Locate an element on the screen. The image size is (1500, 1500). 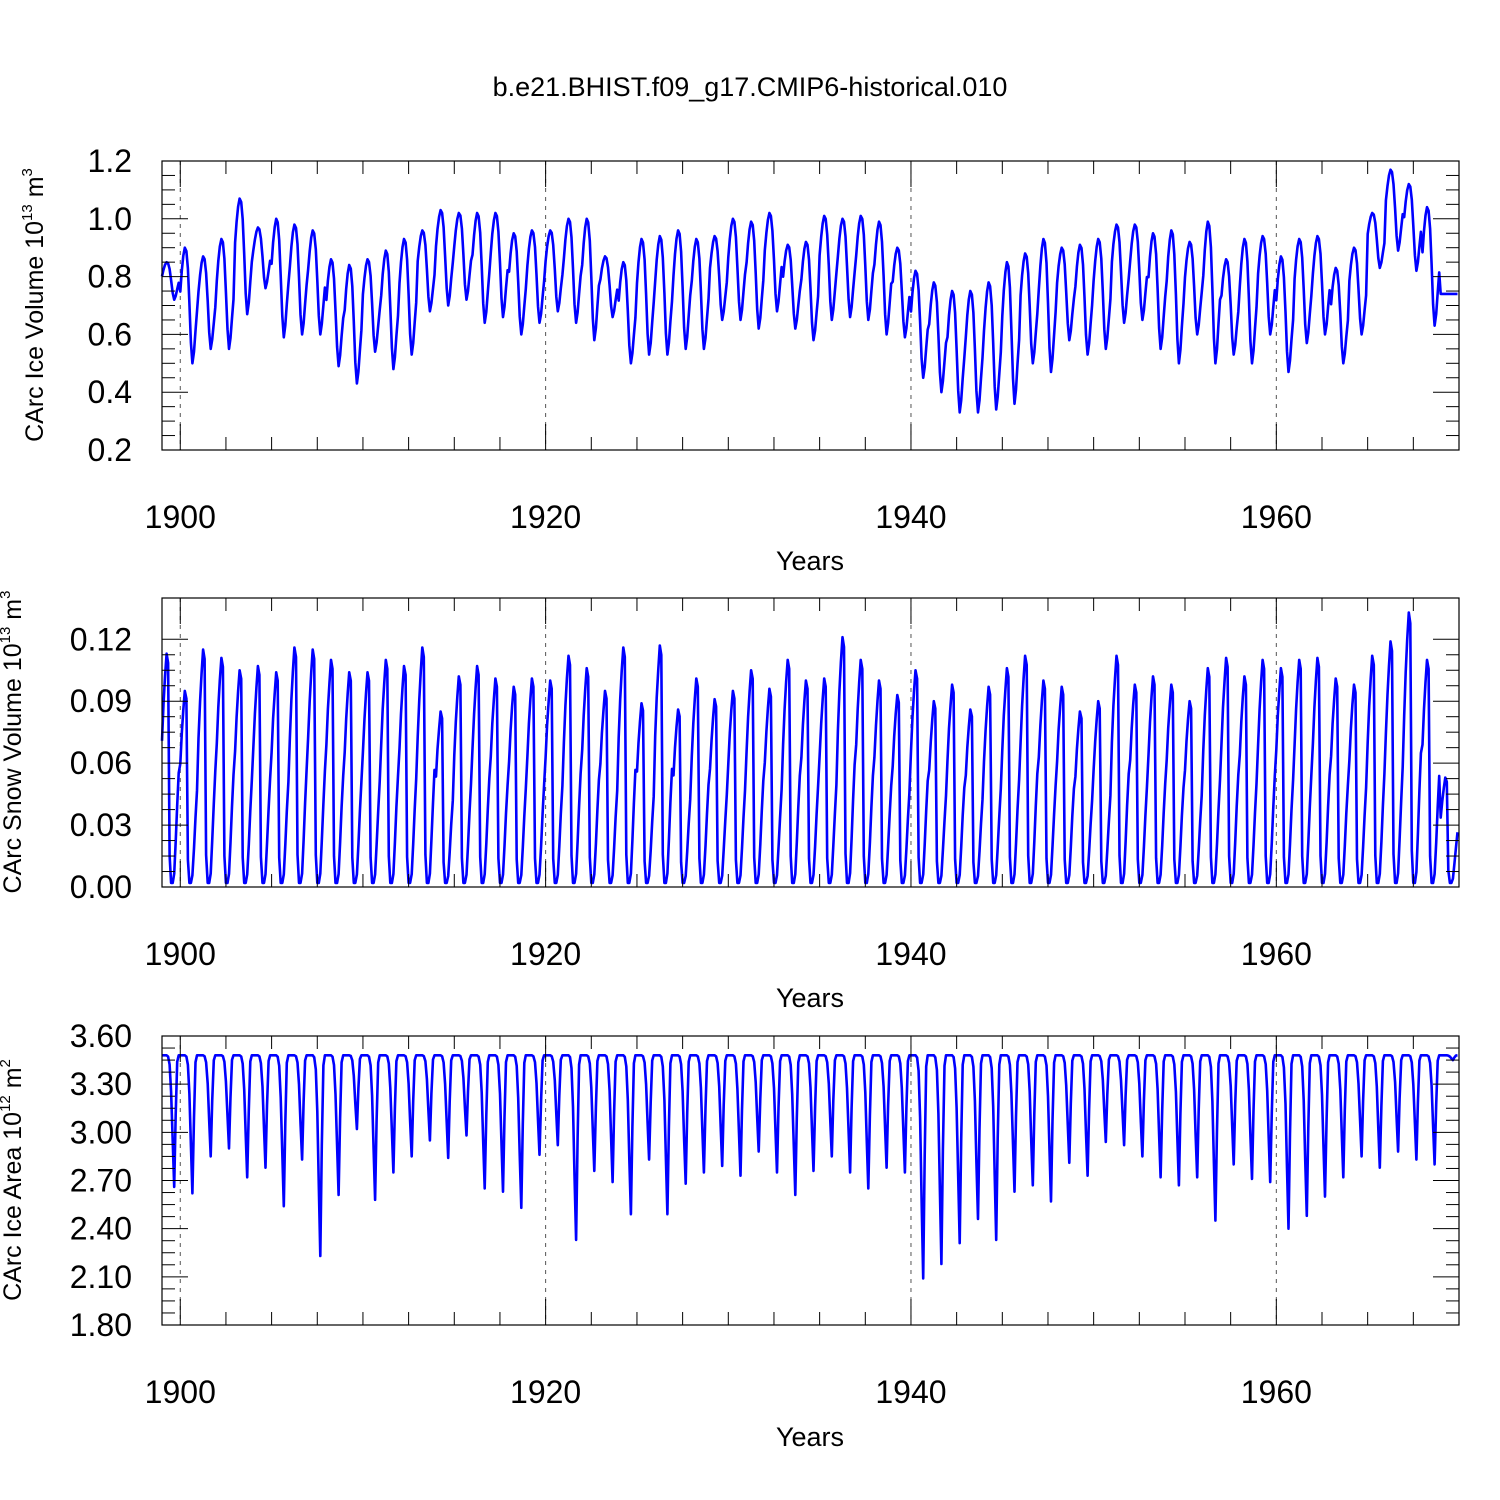
ice-area-xlabel: Years is located at coordinates (810, 1437).